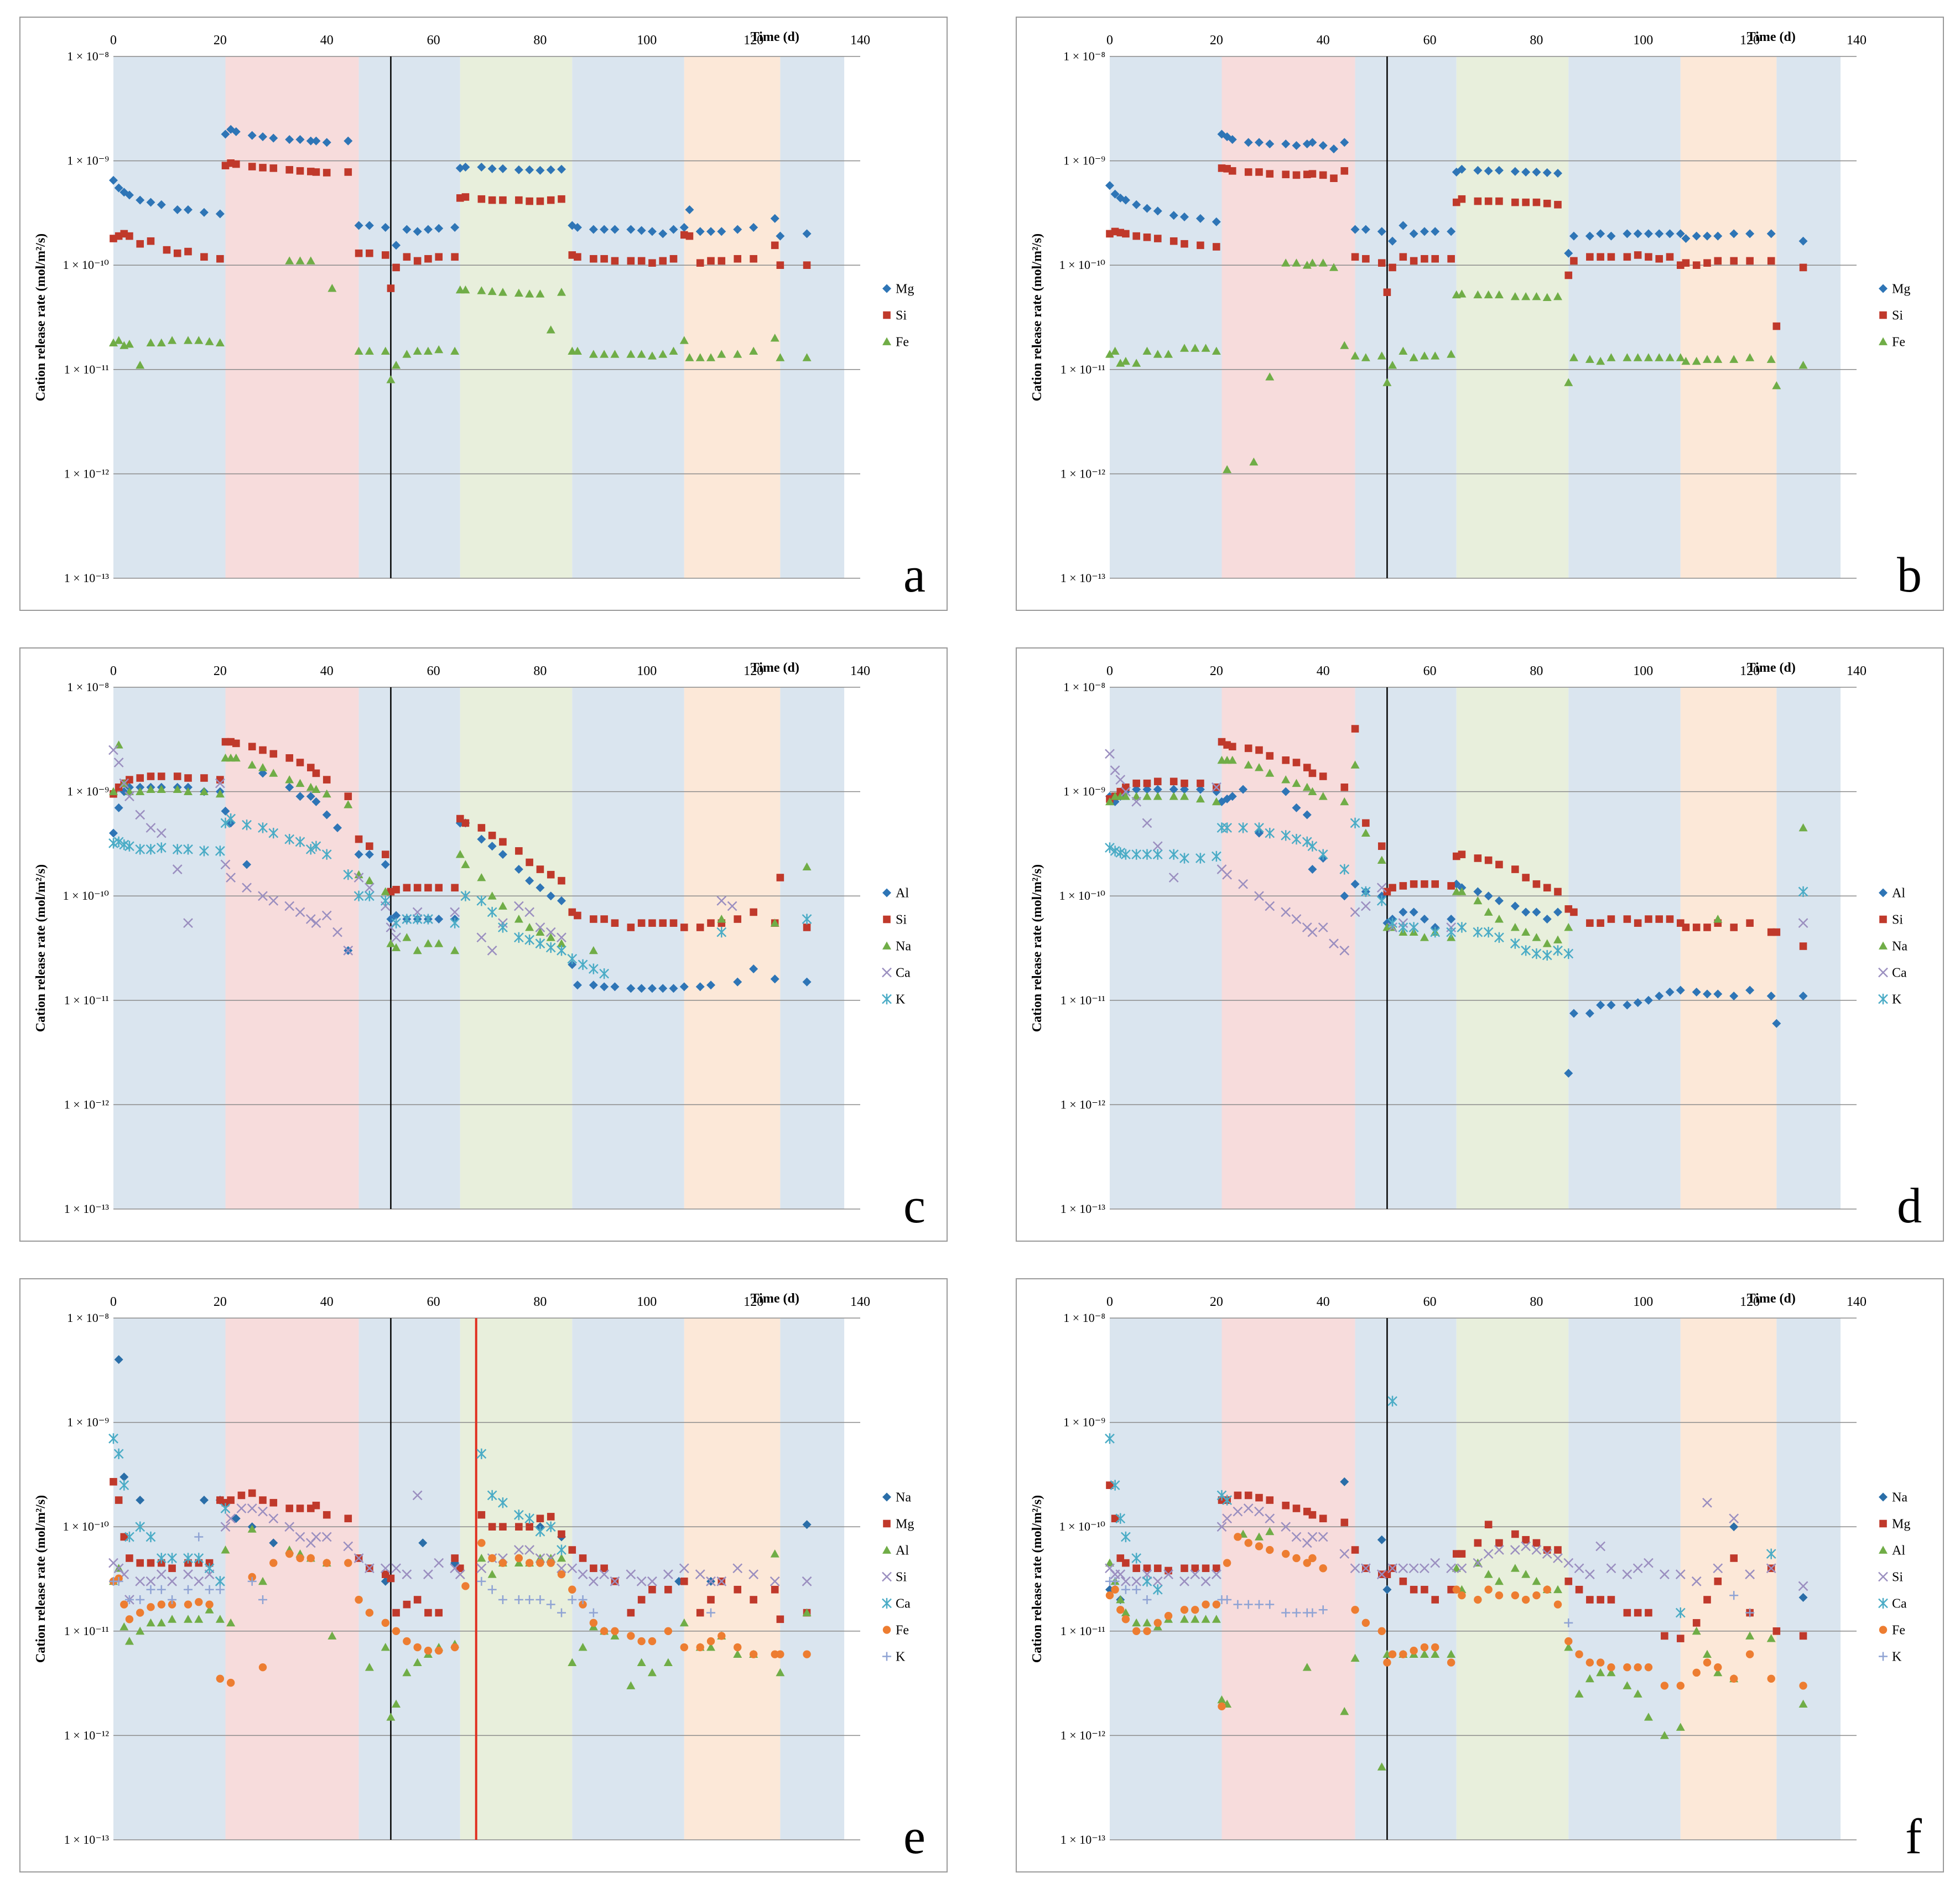 This screenshot has height=1883, width=1960. What do you see at coordinates (1082, 1526) in the screenshot?
I see `y-tick-label: 1 × 10⁻¹⁰` at bounding box center [1082, 1526].